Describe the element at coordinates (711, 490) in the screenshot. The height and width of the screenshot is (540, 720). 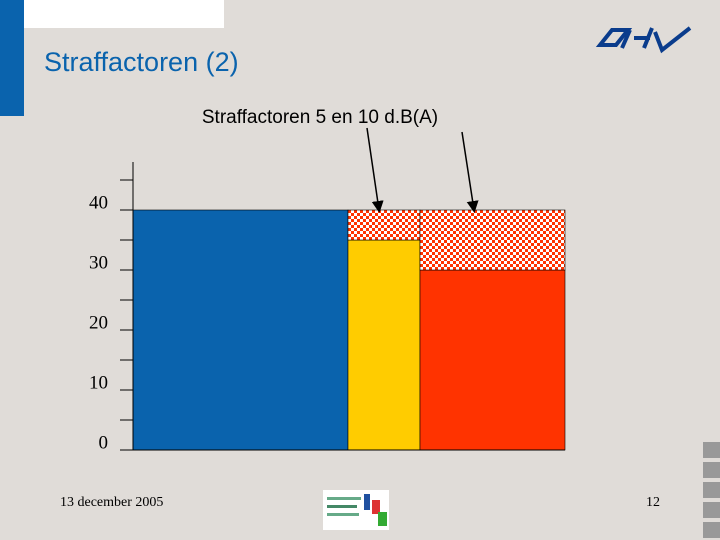
I see `corner-decoration` at that location.